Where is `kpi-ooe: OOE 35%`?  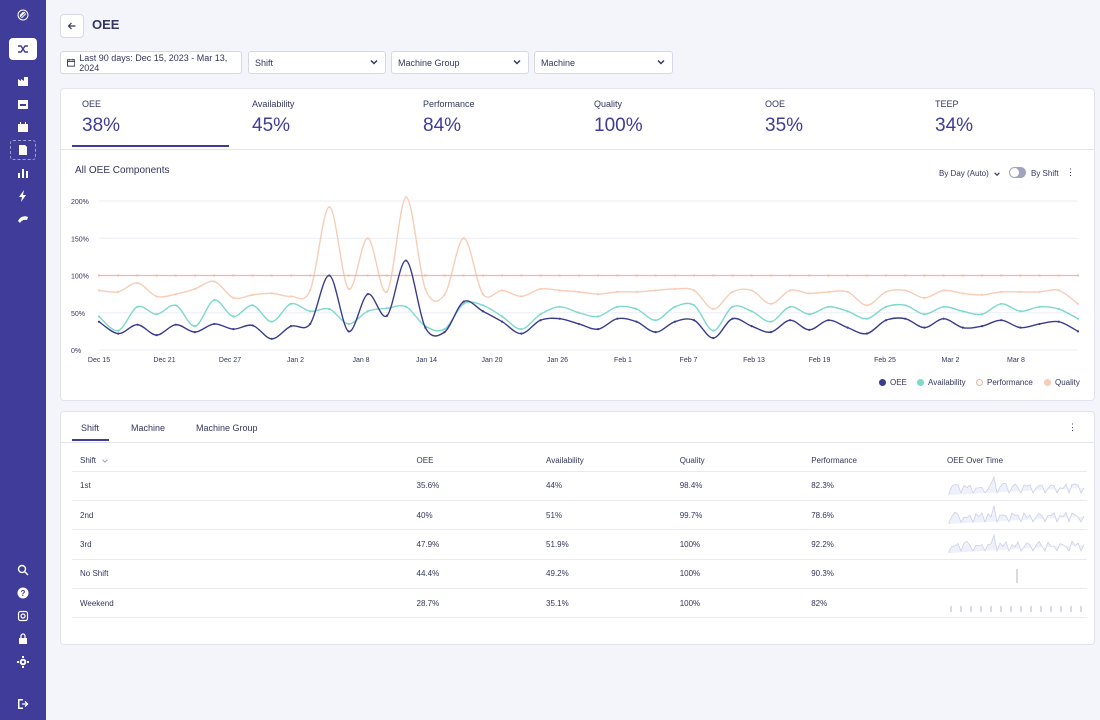
kpi-ooe: OOE 35% is located at coordinates (784, 118).